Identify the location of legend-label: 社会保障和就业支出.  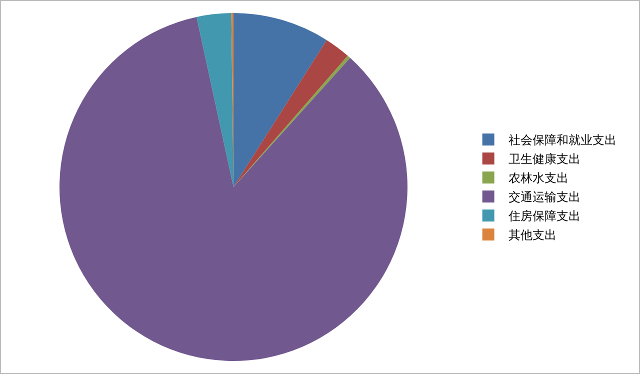
(562, 140).